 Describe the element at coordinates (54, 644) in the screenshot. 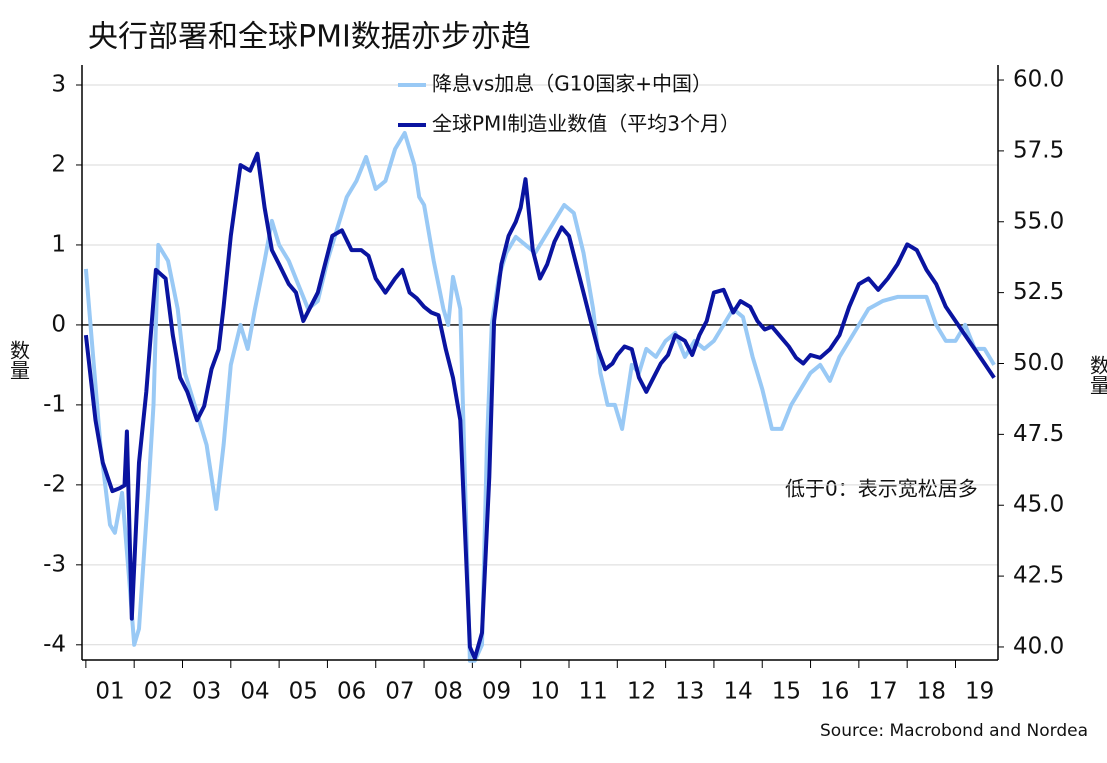

I see `y-tick-label: -4` at that location.